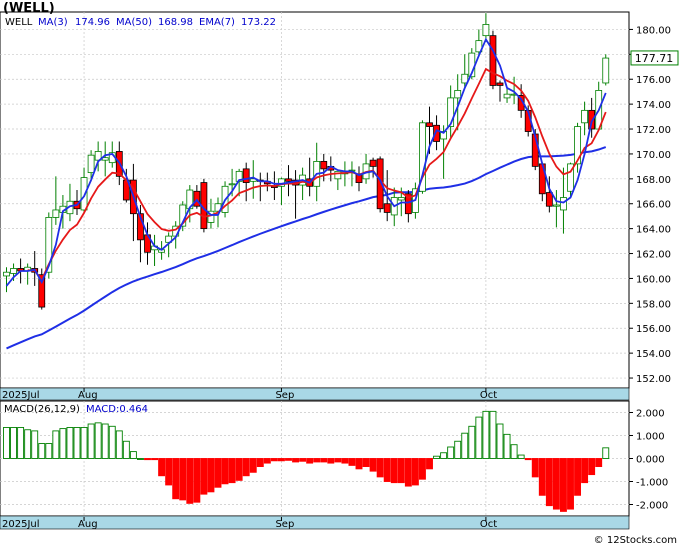  Describe the element at coordinates (258, 22) in the screenshot. I see `legend-ema7-value: 173.22` at that location.